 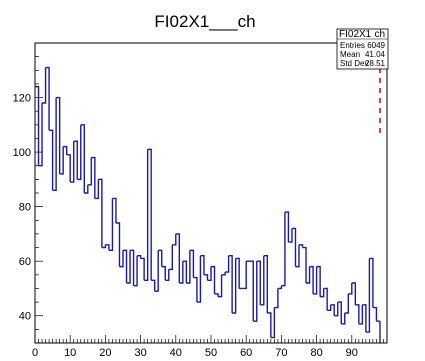 What do you see at coordinates (204, 21) in the screenshot?
I see `chart-title: FI02X1___ch` at bounding box center [204, 21].